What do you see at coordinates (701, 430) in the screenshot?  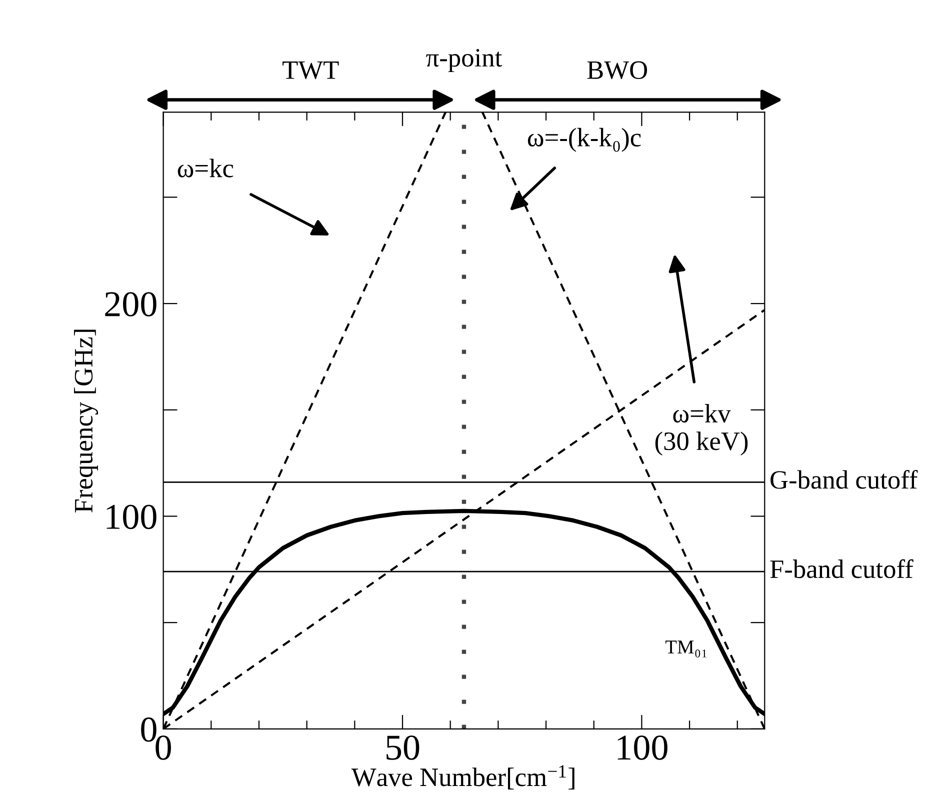 I see `annotation: ω=kv (30 keV)` at bounding box center [701, 430].